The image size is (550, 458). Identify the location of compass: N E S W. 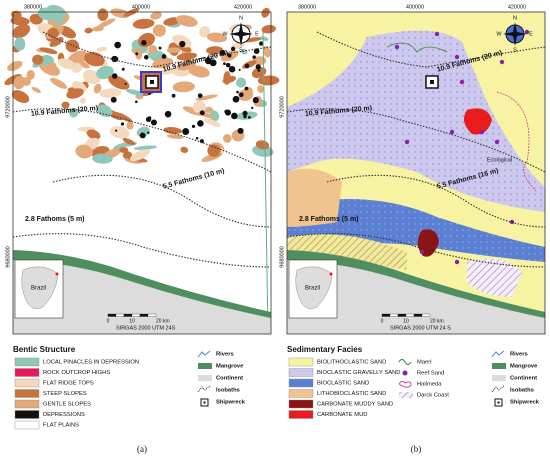
(240, 34).